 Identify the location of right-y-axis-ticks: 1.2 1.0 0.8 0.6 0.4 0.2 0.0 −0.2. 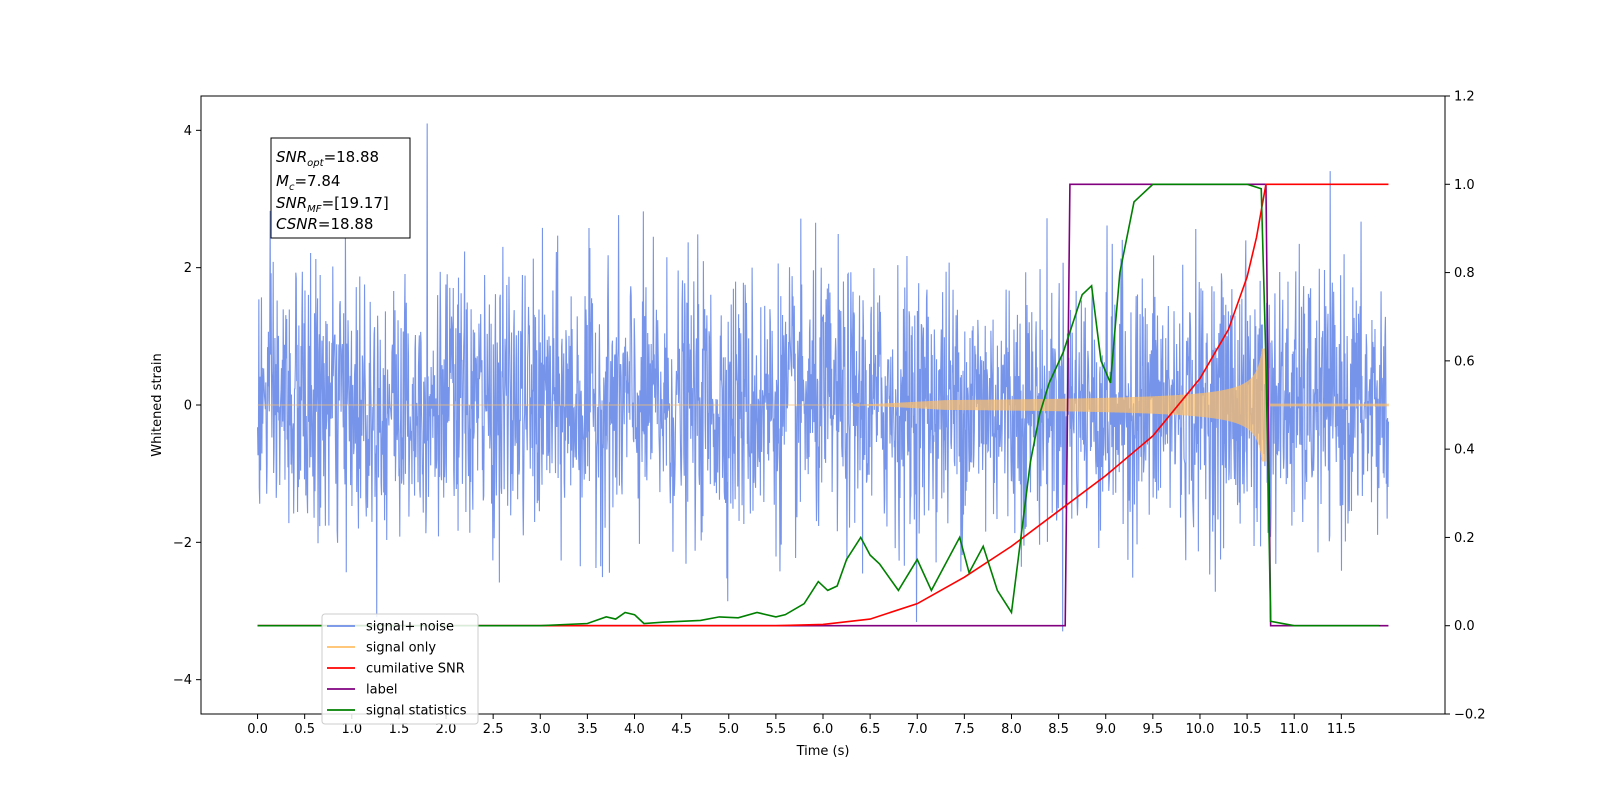
(1465, 406).